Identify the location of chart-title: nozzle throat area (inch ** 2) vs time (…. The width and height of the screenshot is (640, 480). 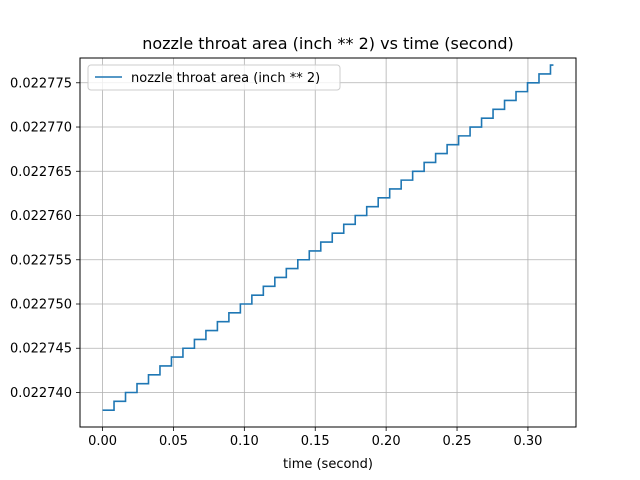
(328, 43).